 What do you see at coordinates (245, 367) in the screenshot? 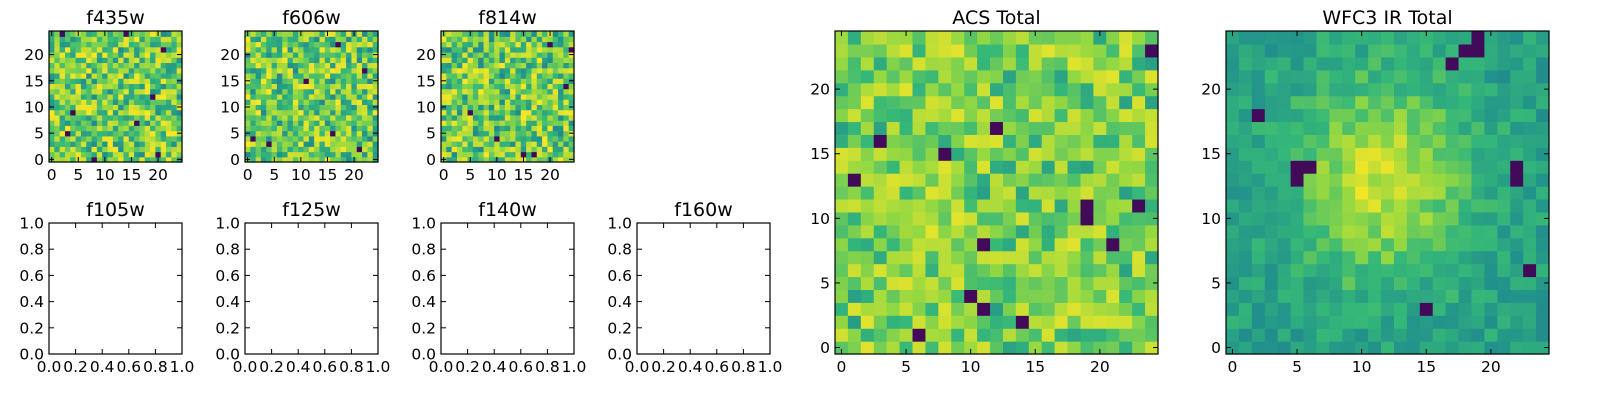
I see `x-tick-label: 0.0` at bounding box center [245, 367].